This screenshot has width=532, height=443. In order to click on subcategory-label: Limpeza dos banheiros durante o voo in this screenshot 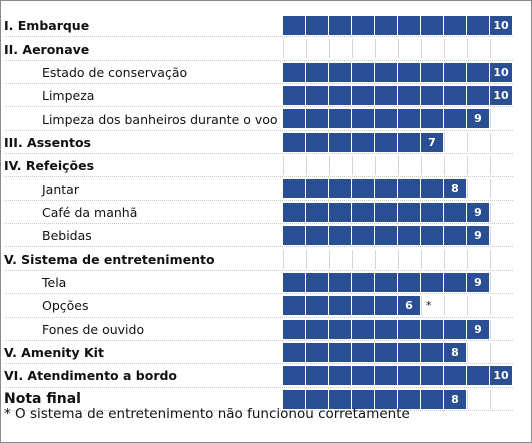, I will do `click(160, 119)`.